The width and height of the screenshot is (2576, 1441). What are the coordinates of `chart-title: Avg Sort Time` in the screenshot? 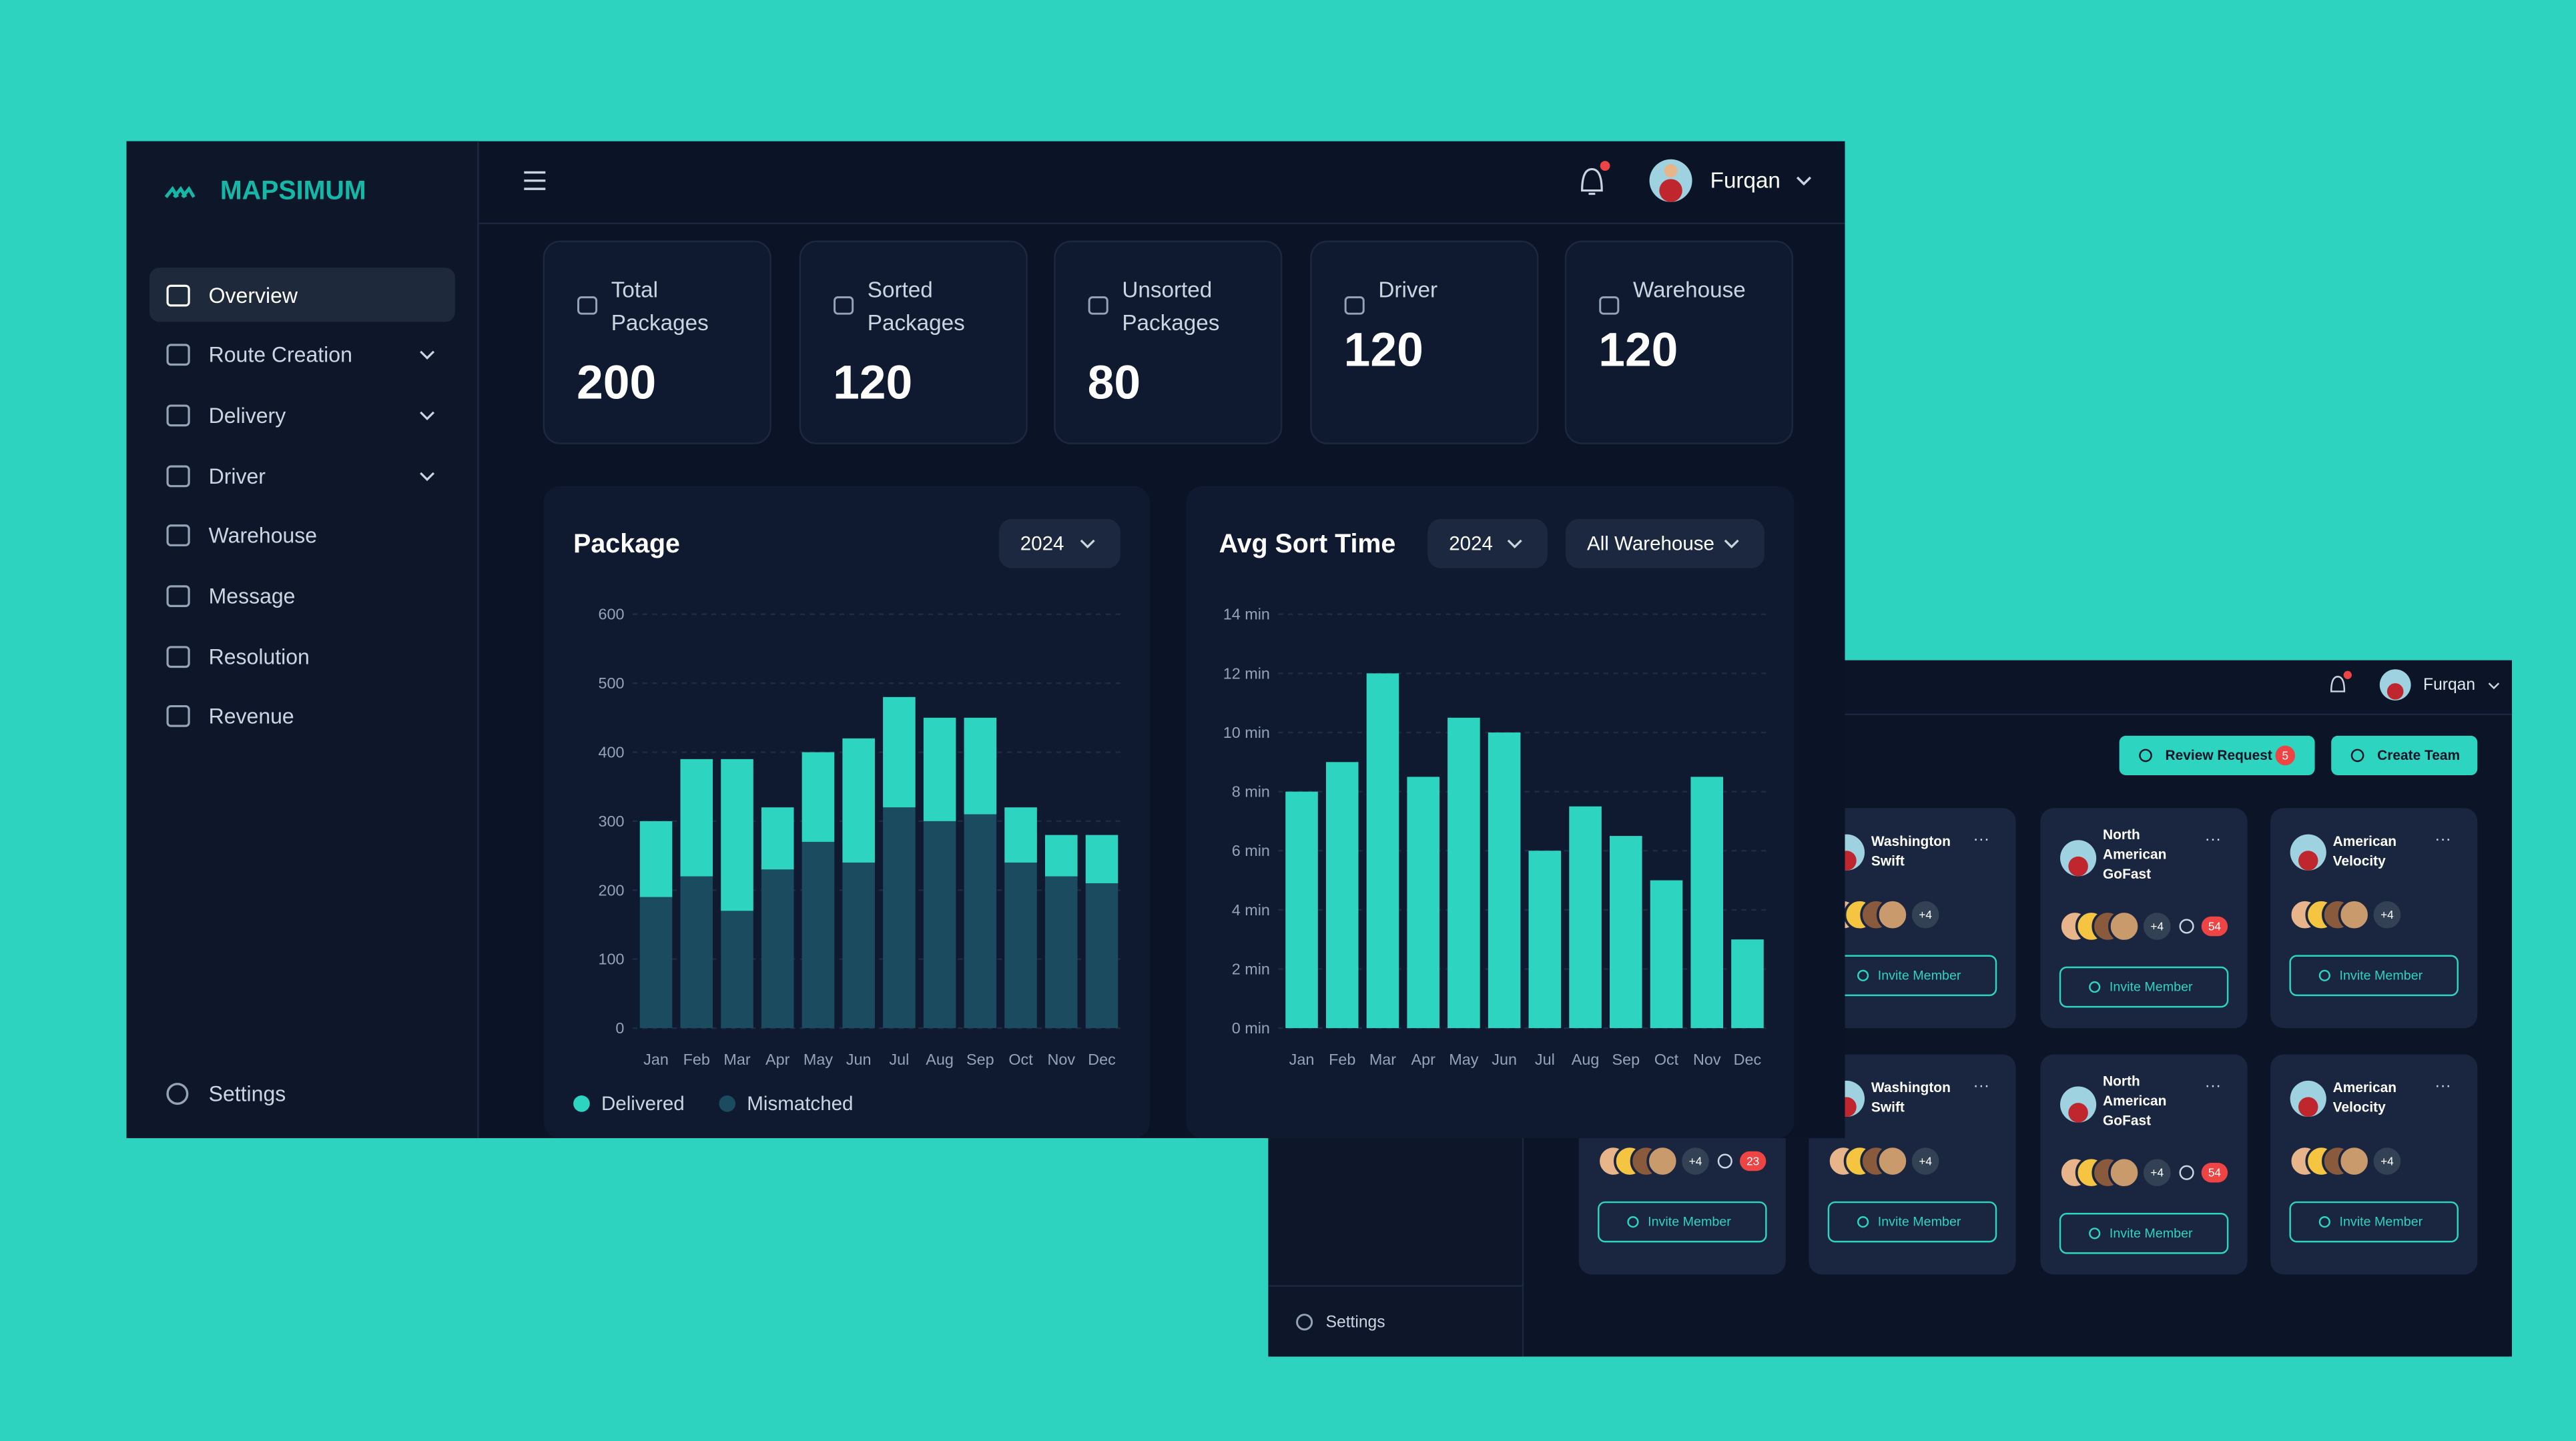 It's located at (1307, 543).